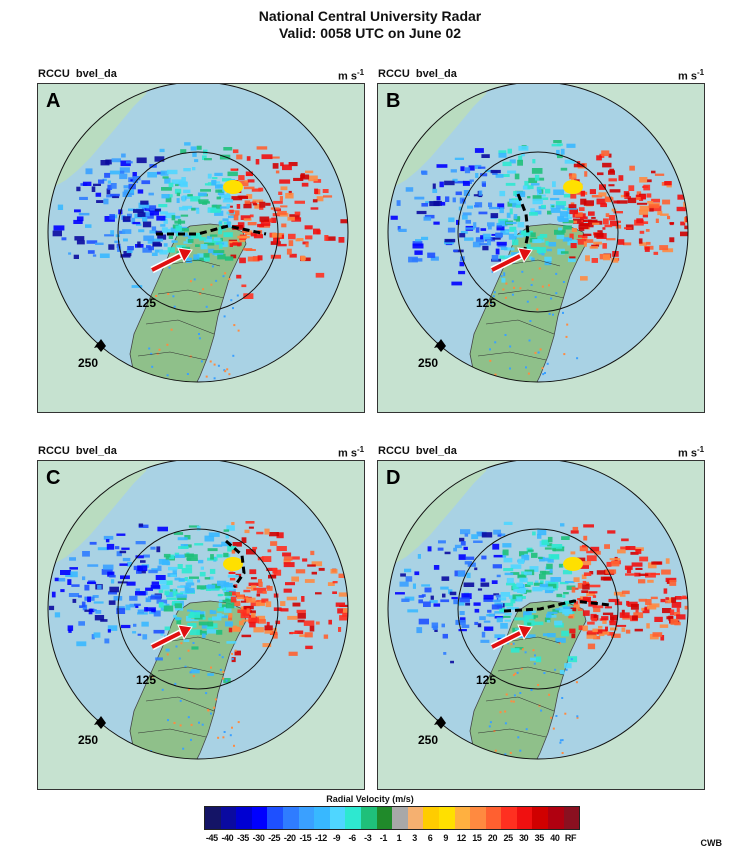 This screenshot has width=740, height=850. What do you see at coordinates (414, 838) in the screenshot?
I see `colorbar-tick-label: 3` at bounding box center [414, 838].